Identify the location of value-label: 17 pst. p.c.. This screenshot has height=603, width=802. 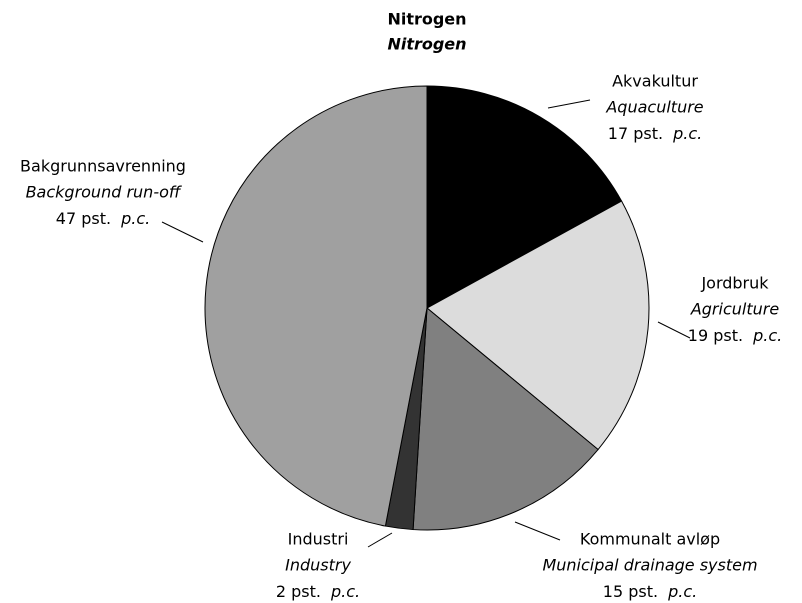
(655, 133).